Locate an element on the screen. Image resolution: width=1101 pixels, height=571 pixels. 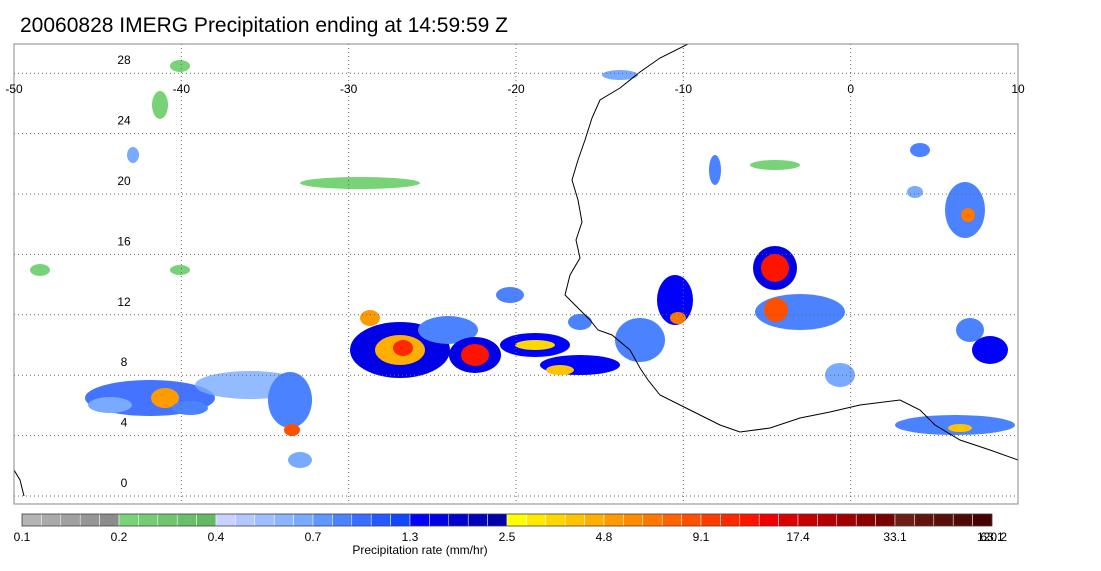
lon-tick-label: -40 is located at coordinates (182, 89).